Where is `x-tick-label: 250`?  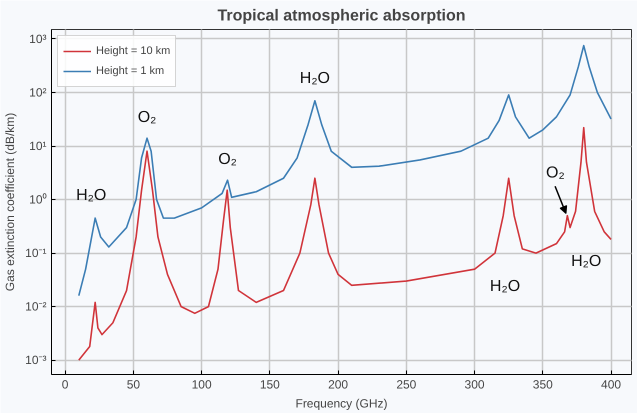
x-tick-label: 250 is located at coordinates (406, 385).